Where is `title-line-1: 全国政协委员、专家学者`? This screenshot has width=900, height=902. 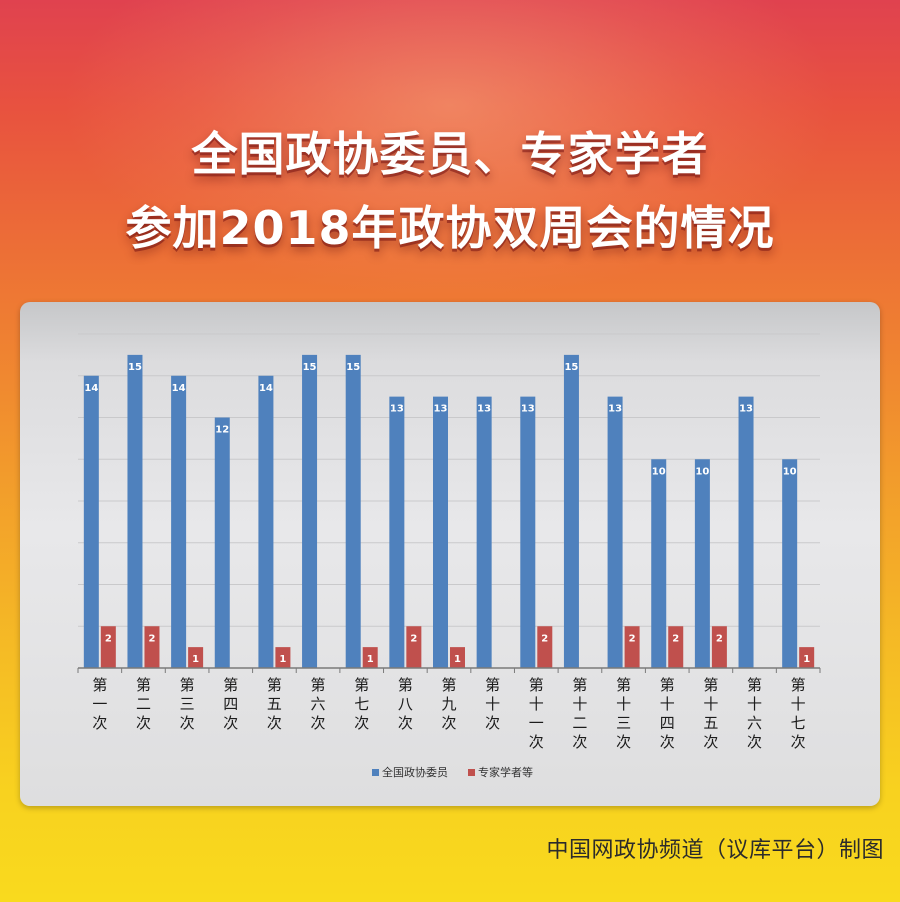 title-line-1: 全国政协委员、专家学者 is located at coordinates (450, 154).